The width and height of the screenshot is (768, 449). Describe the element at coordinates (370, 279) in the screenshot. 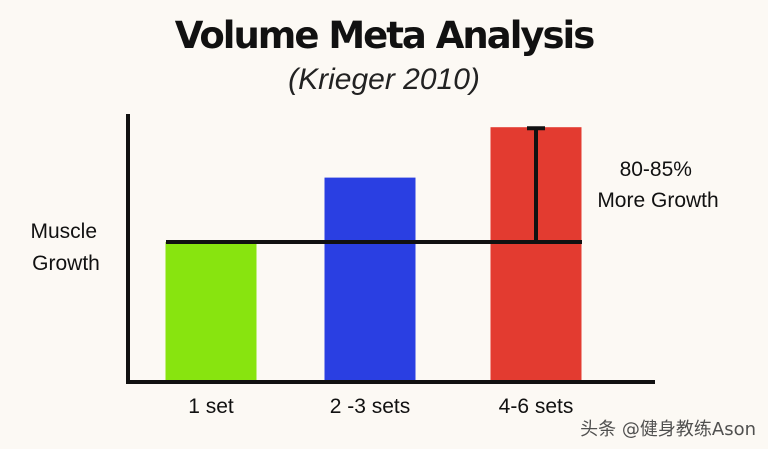

I see `bar-2-3-sets` at that location.